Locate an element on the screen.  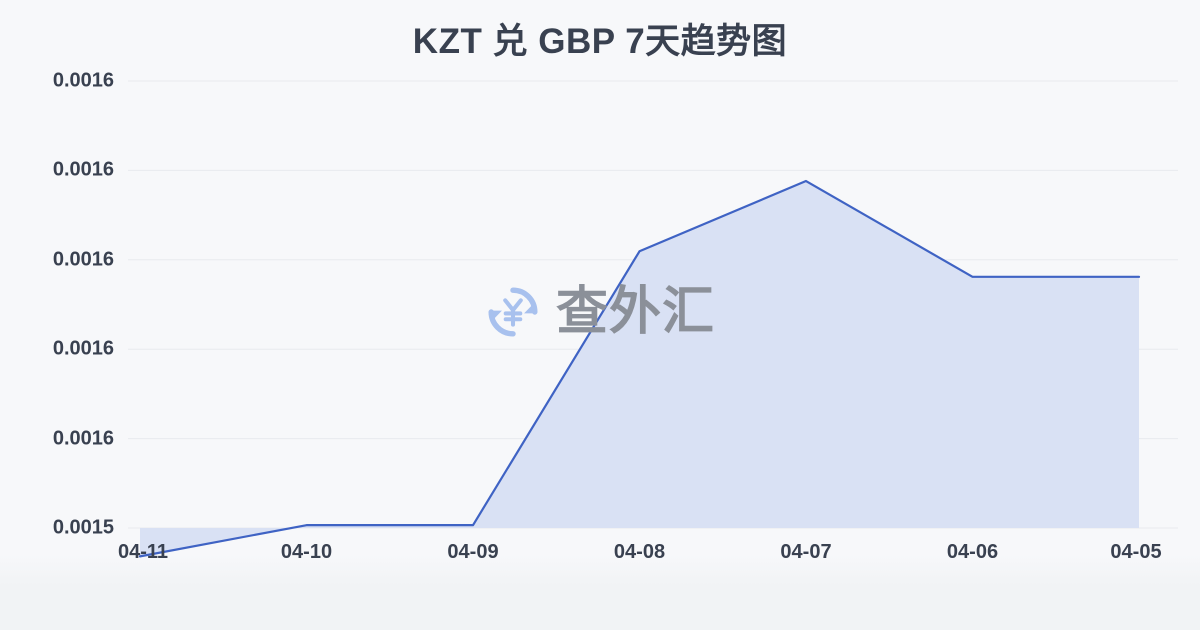
page-title: KZT 兑 GBP 7天趋势图 is located at coordinates (600, 41).